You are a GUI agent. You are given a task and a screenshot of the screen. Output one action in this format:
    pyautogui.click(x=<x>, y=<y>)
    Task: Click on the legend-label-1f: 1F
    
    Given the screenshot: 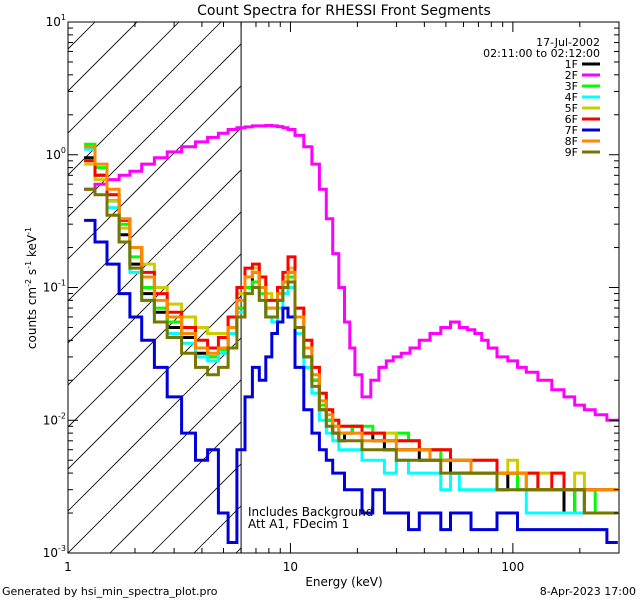 What is the action you would take?
    pyautogui.click(x=571, y=64)
    